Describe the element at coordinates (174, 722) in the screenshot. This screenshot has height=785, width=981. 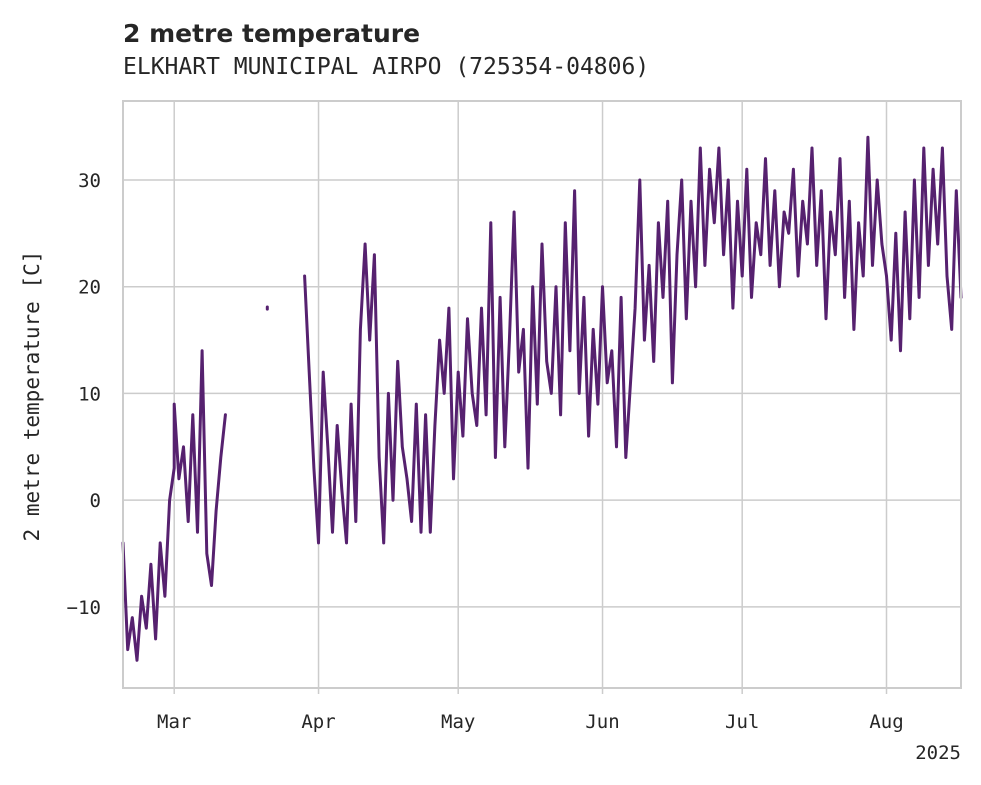
I see `x-tick-label: Mar` at that location.